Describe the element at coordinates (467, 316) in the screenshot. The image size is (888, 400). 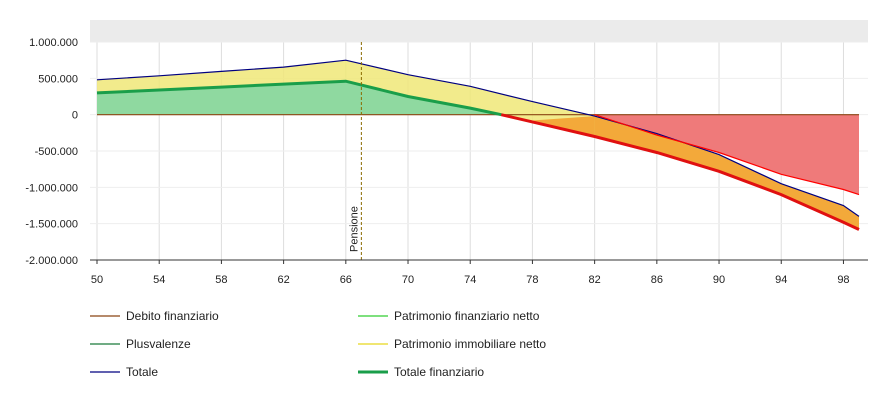
I see `legend-label: Patrimonio finanziario netto` at that location.